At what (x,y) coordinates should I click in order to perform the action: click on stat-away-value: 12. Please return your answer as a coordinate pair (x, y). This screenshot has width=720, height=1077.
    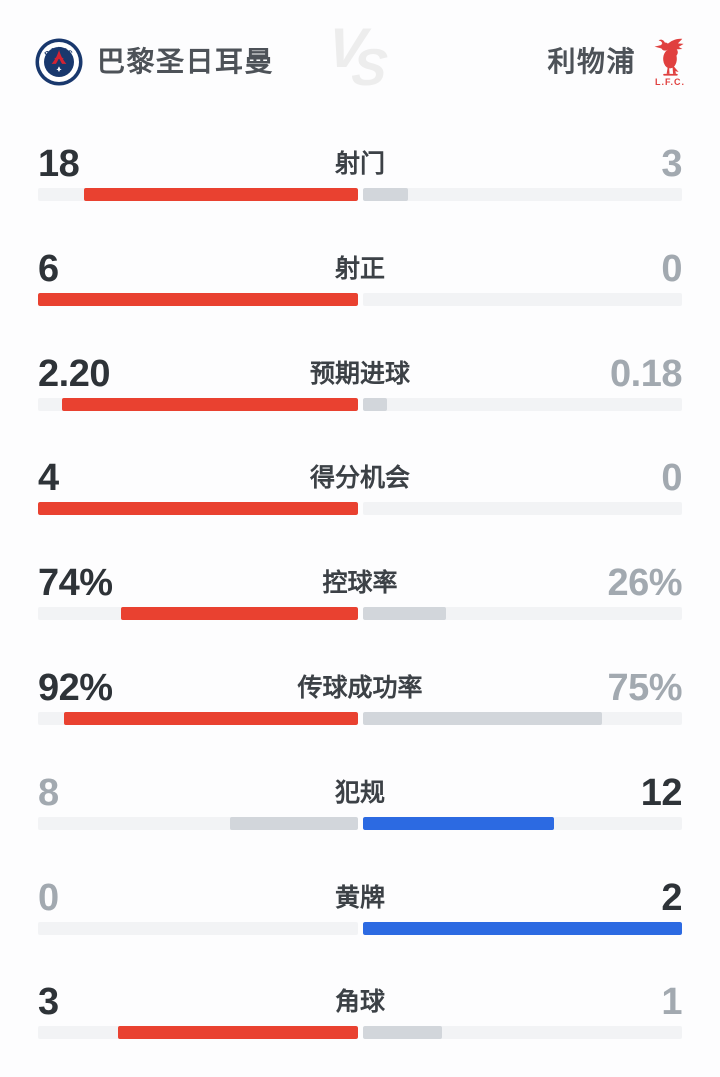
    Looking at the image, I should click on (661, 792).